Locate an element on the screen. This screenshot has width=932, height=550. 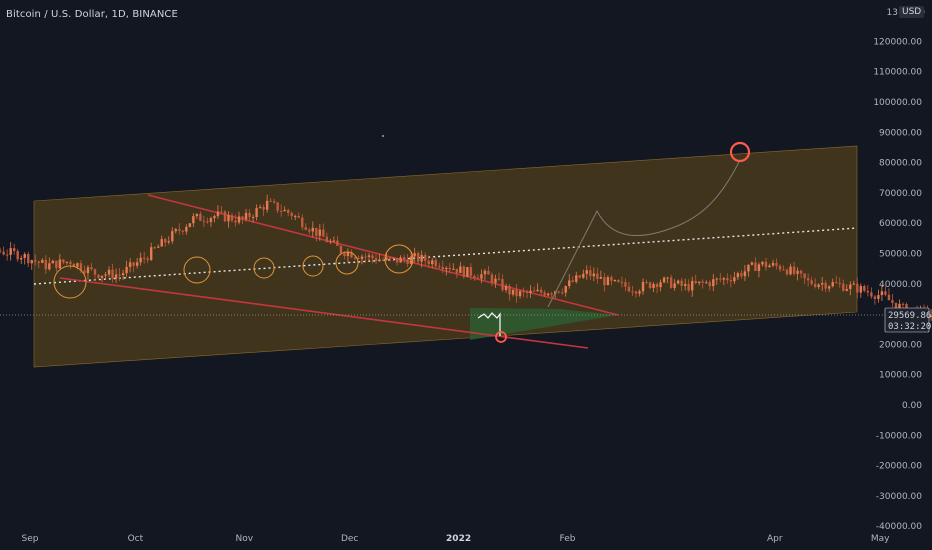
symbol-title: Bitcoin / U.S. Dollar, 1D, BINANCE is located at coordinates (92, 14).